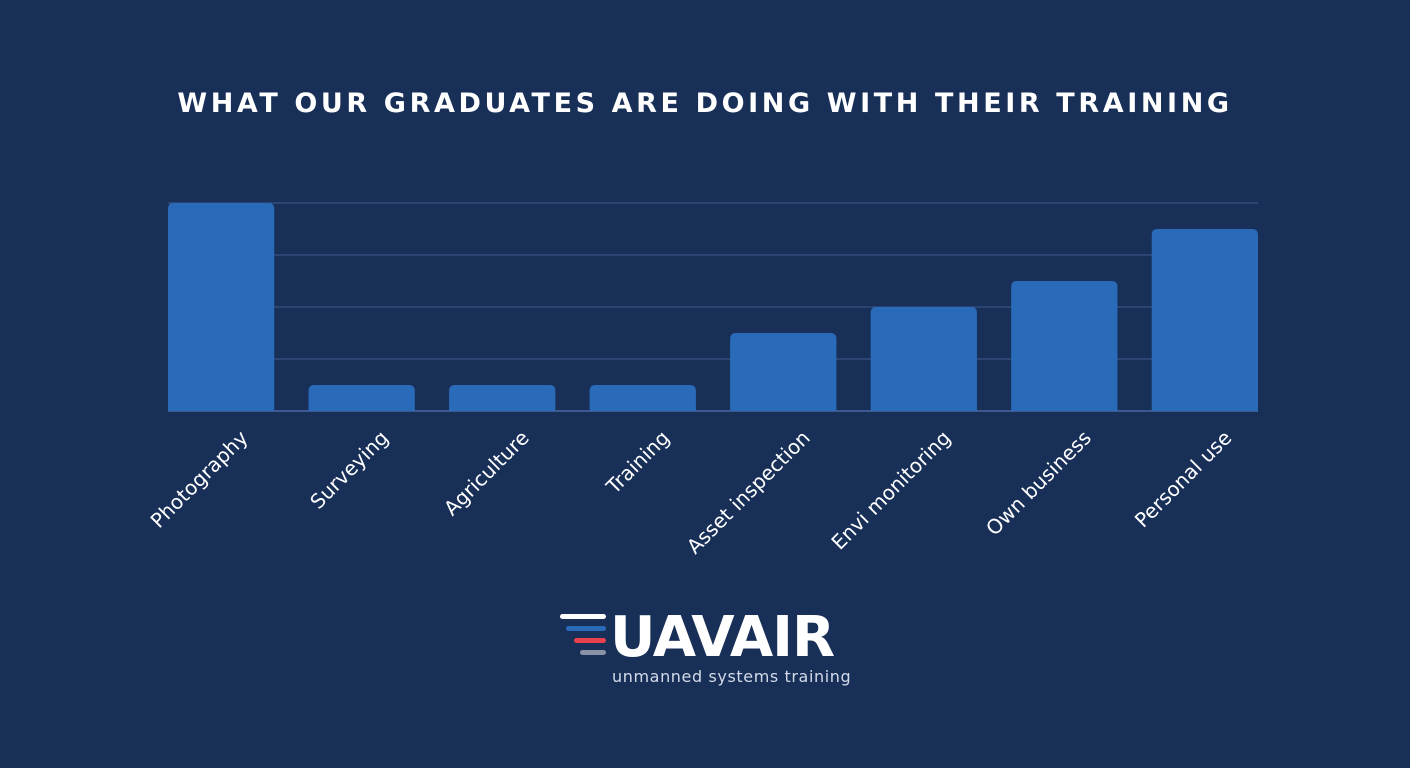 This screenshot has width=1410, height=768. Describe the element at coordinates (642, 398) in the screenshot. I see `bar-training` at that location.